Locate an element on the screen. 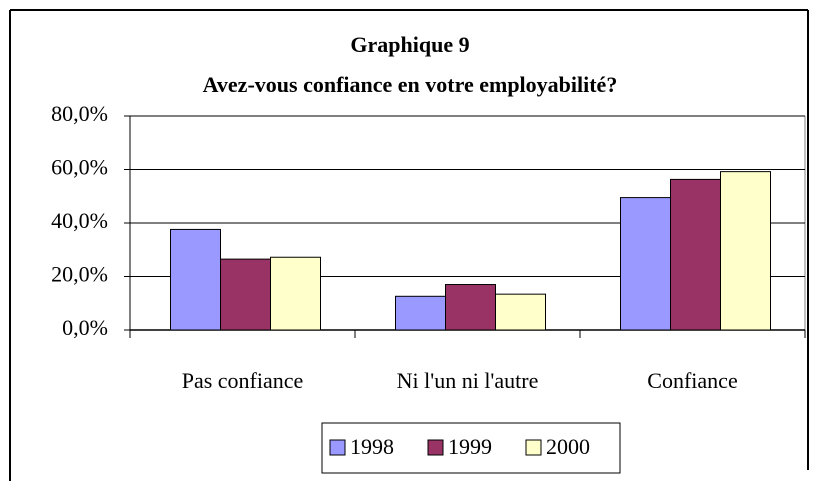 Image resolution: width=817 pixels, height=481 pixels. y-tick-label: 40,0% is located at coordinates (79, 220).